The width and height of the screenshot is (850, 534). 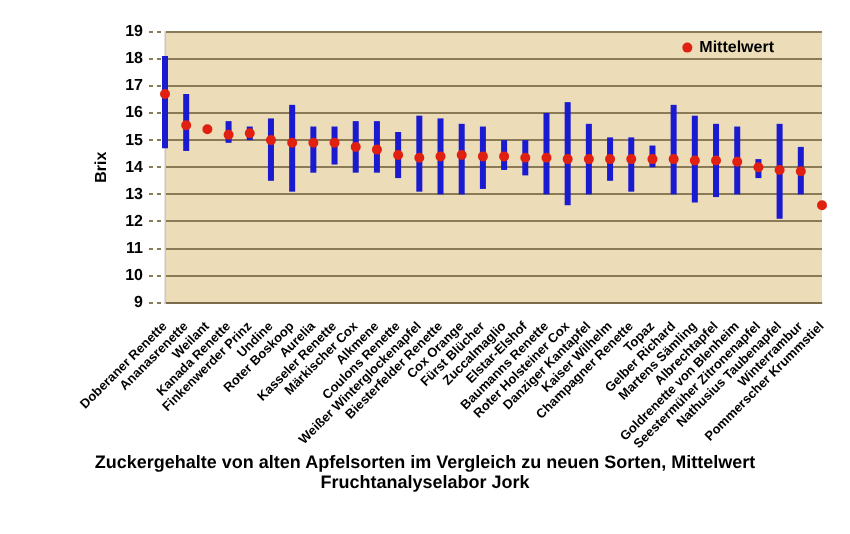 I want to click on text: Fruchtanalyselabor Jork, so click(x=425, y=482).